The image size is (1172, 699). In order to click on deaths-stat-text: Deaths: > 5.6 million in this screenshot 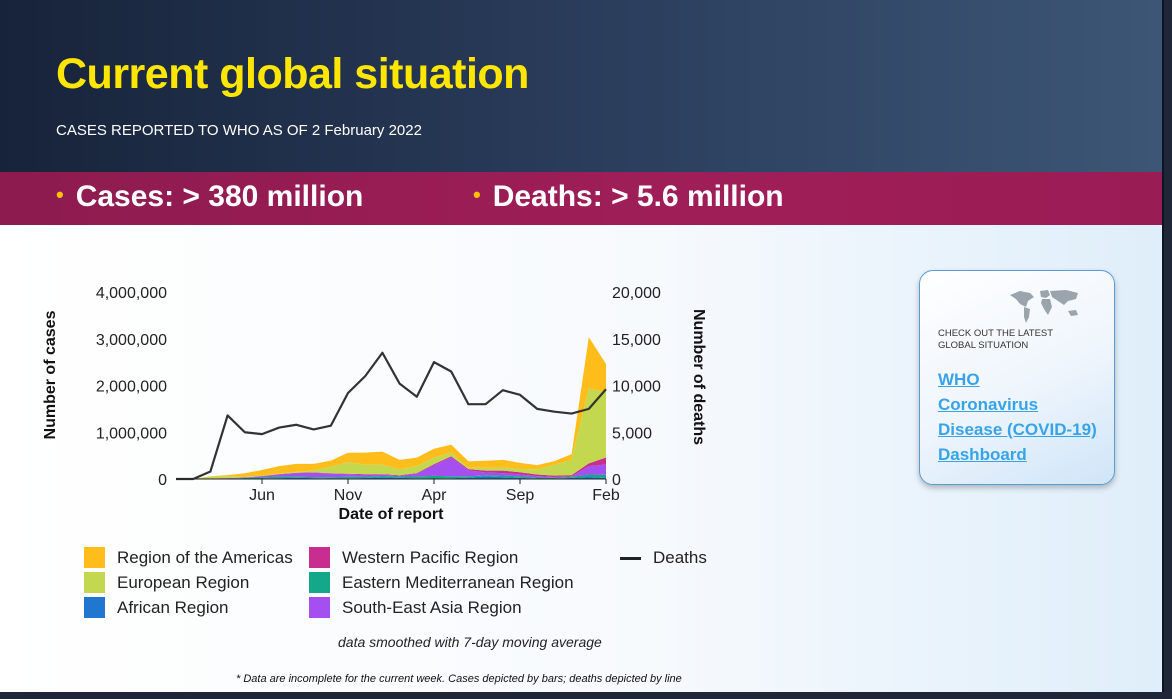, I will do `click(638, 196)`.